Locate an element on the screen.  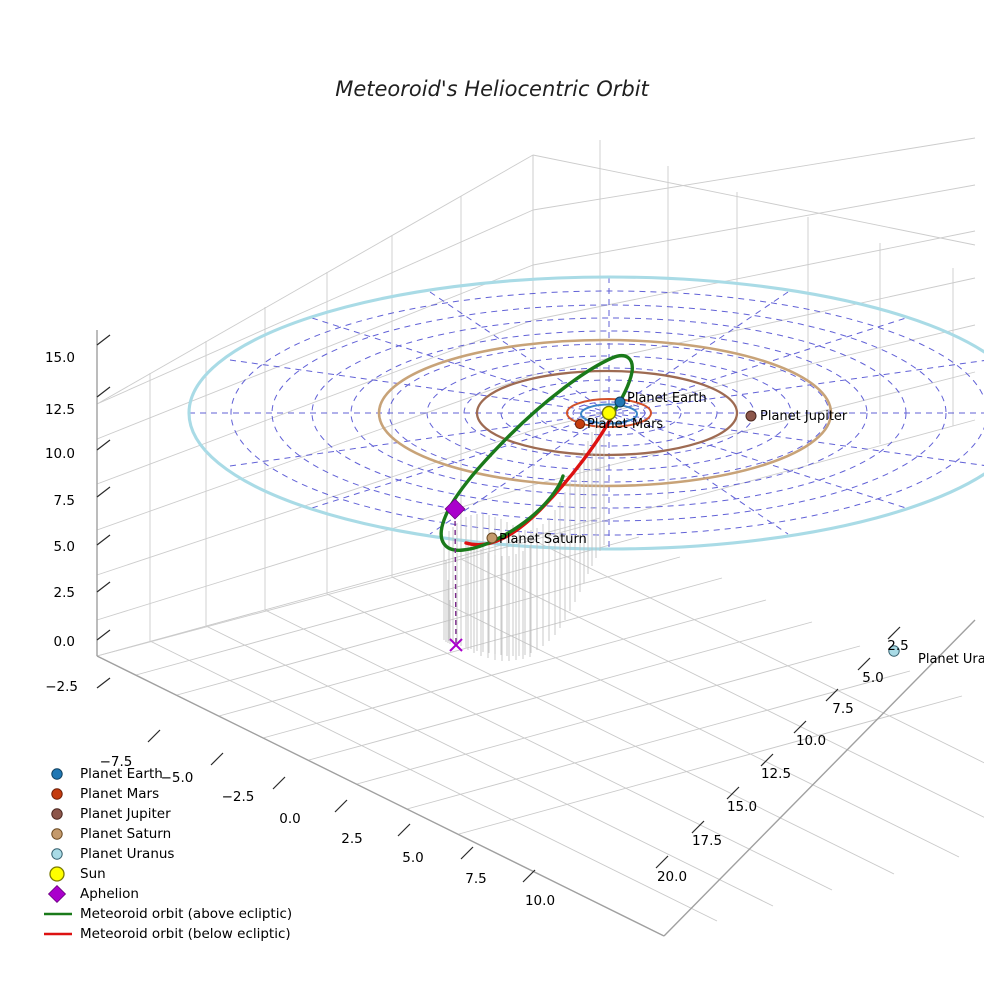
orbit-projection-stems is located at coordinates (524, 537).